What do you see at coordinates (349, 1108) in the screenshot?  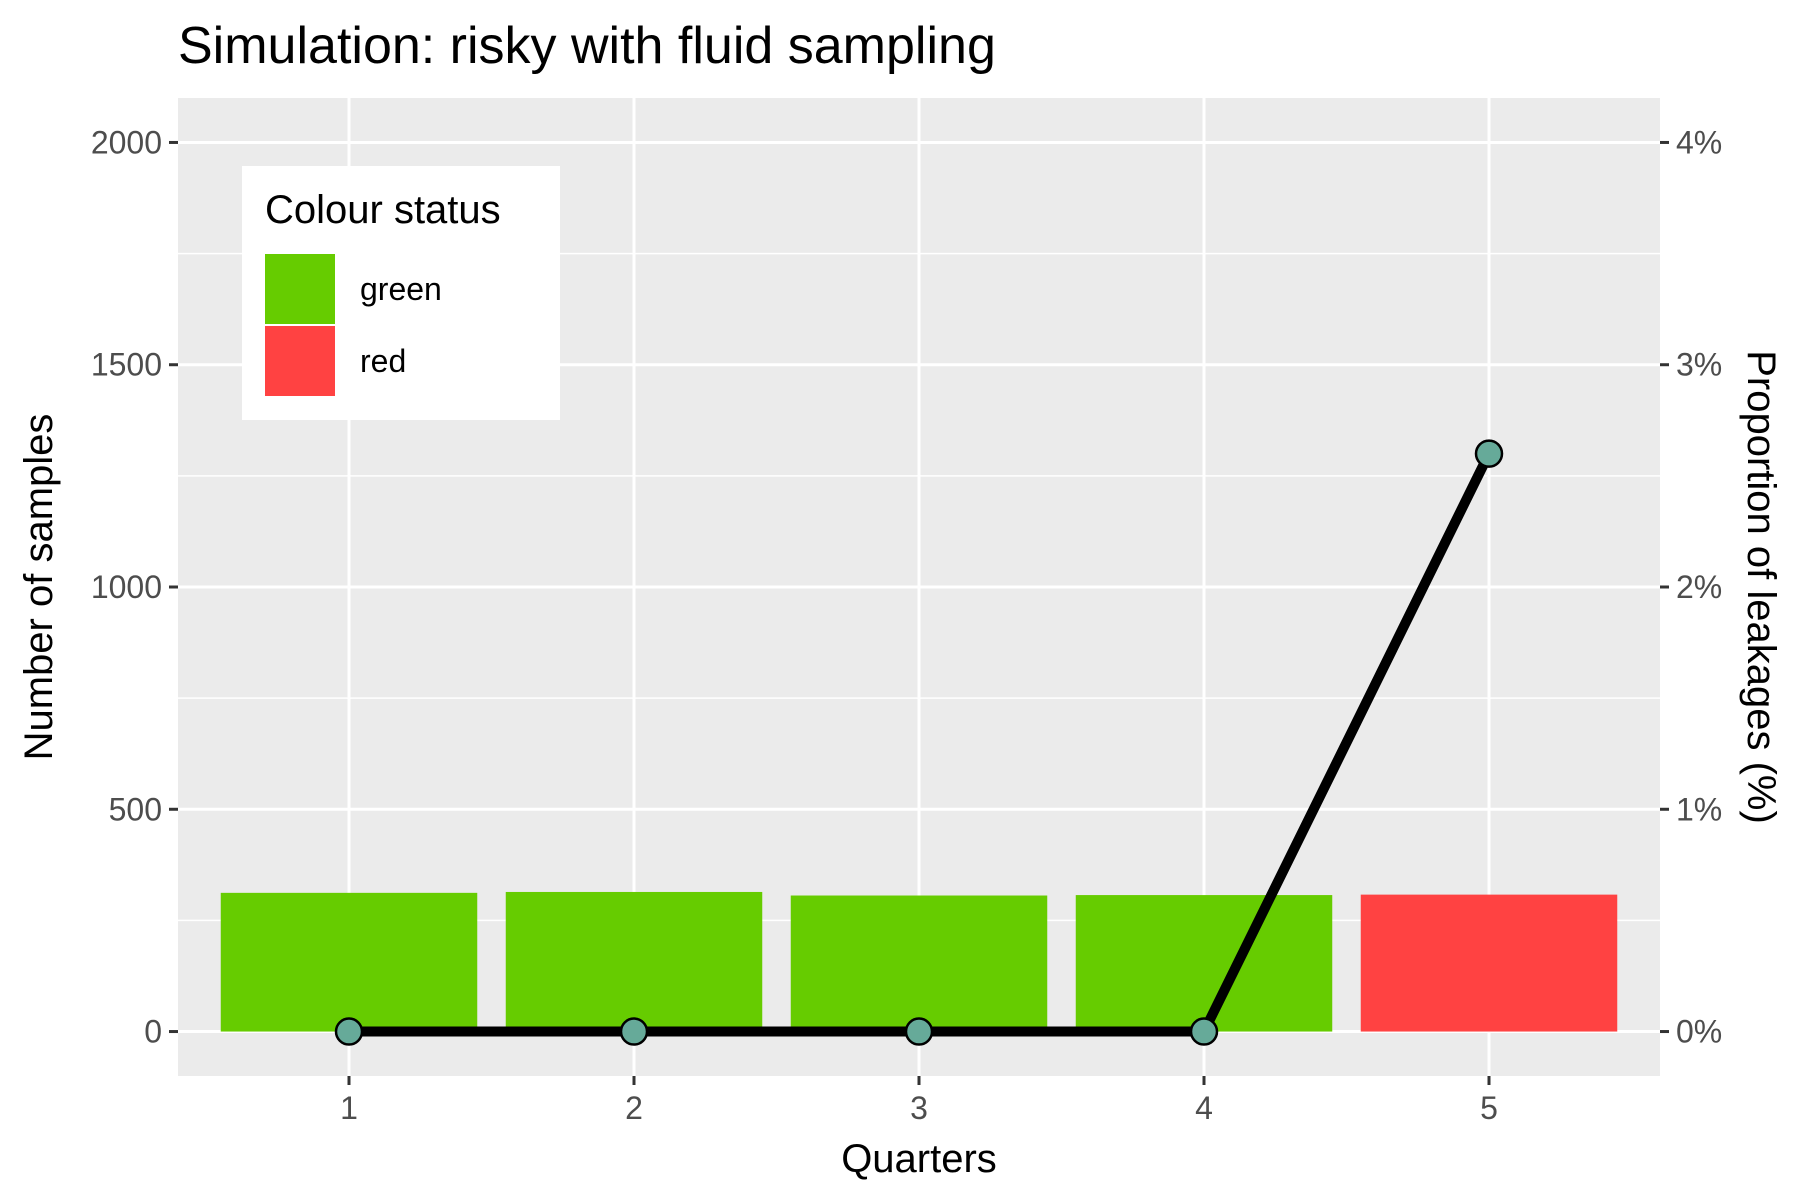 I see `x-tick-label: 1` at bounding box center [349, 1108].